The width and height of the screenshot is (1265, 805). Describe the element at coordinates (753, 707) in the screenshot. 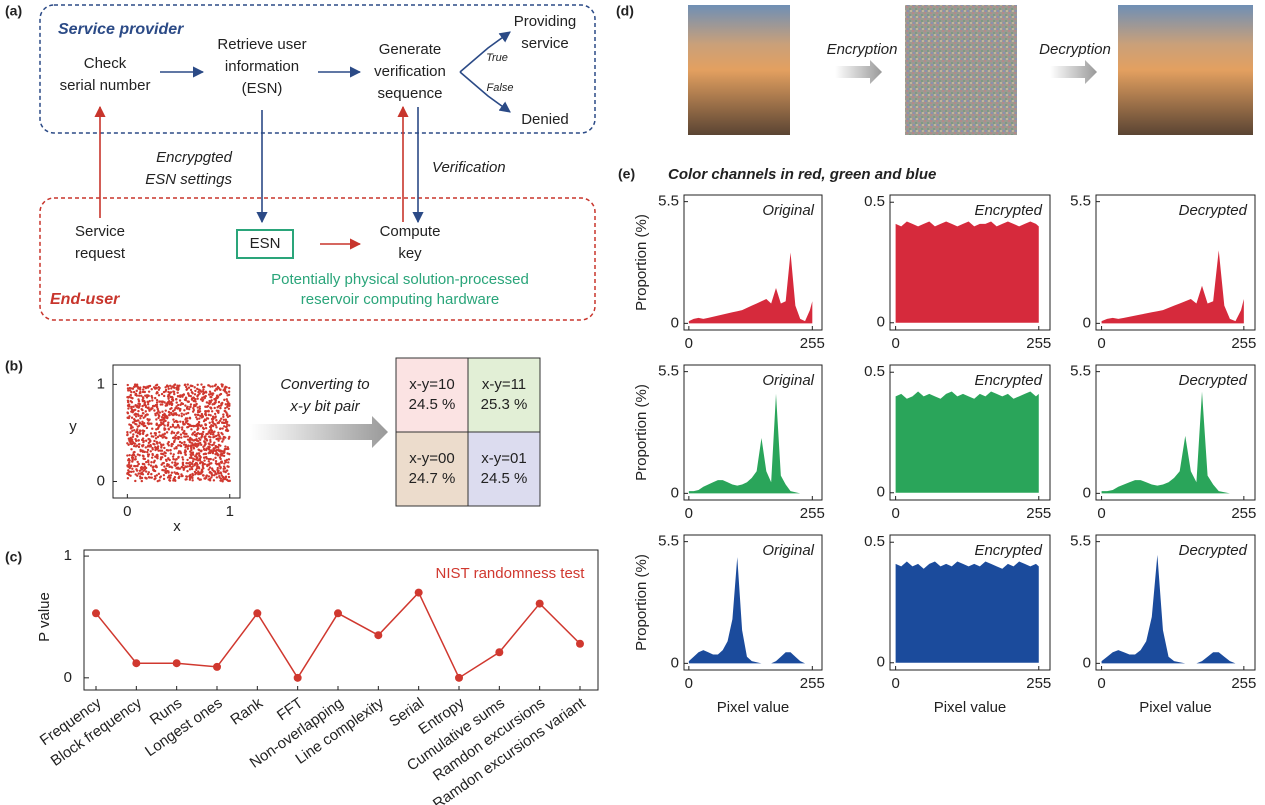

I see `x-axis-label: Pixel value` at that location.